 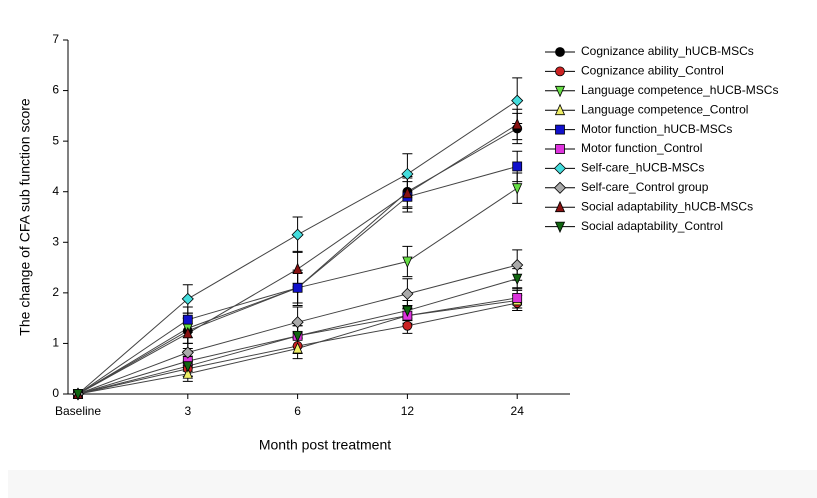 What do you see at coordinates (55, 343) in the screenshot?
I see `y-tick-label: 1` at bounding box center [55, 343].